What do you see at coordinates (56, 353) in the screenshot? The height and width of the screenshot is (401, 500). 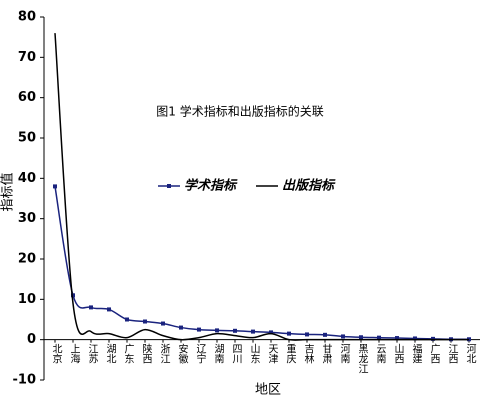 I see `x-tick-label: 北京` at bounding box center [56, 353].